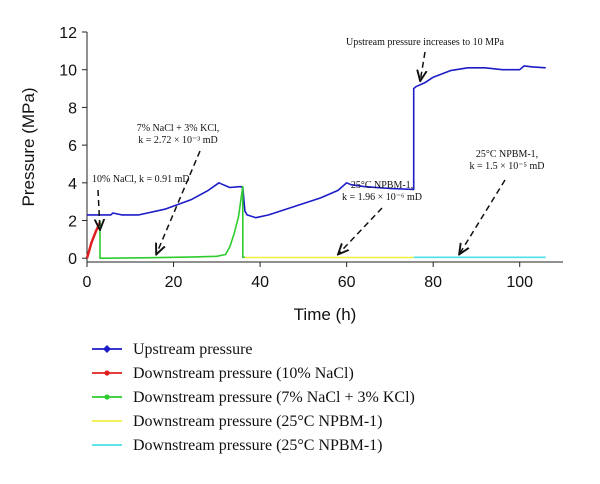 The height and width of the screenshot is (484, 600). What do you see at coordinates (72, 222) in the screenshot?
I see `y-tick-label: 2` at bounding box center [72, 222].